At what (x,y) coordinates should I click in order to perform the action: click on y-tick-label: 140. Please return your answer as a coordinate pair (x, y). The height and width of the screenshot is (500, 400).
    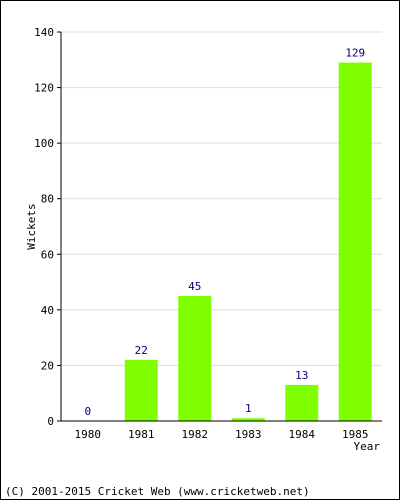
    Looking at the image, I should click on (44, 32).